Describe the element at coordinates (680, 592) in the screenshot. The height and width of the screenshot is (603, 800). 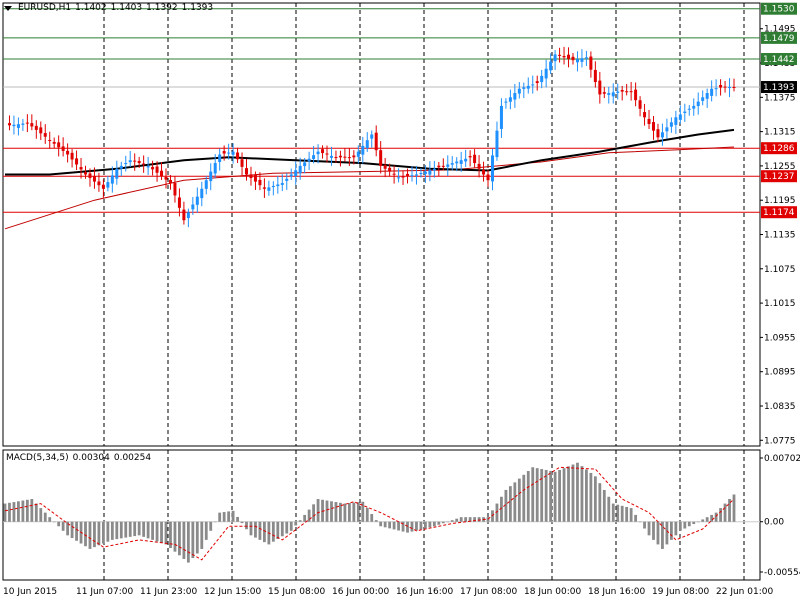
I see `time-tick-label: 19 Jun 08:00` at that location.